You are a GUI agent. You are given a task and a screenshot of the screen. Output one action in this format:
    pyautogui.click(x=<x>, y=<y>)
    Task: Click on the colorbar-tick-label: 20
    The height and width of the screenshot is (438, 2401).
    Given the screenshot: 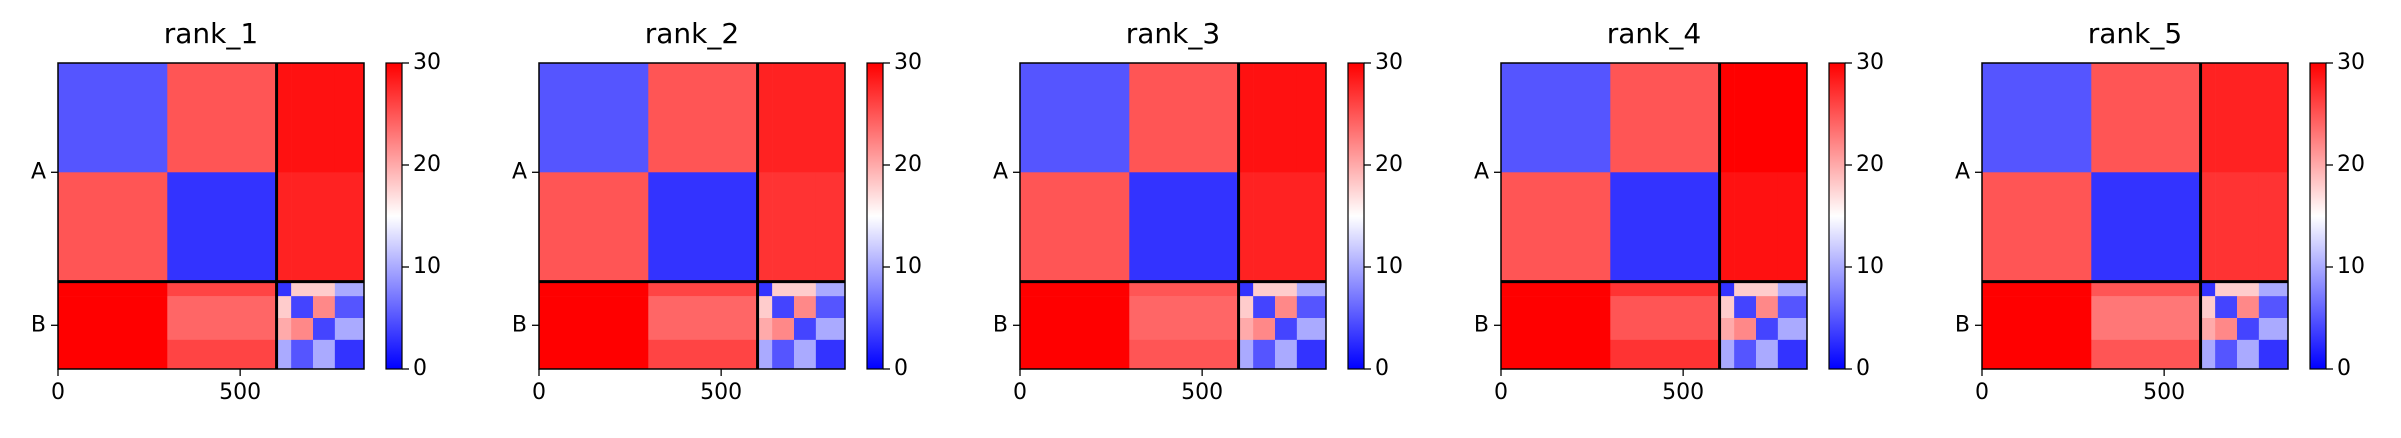 What is the action you would take?
    pyautogui.click(x=427, y=164)
    